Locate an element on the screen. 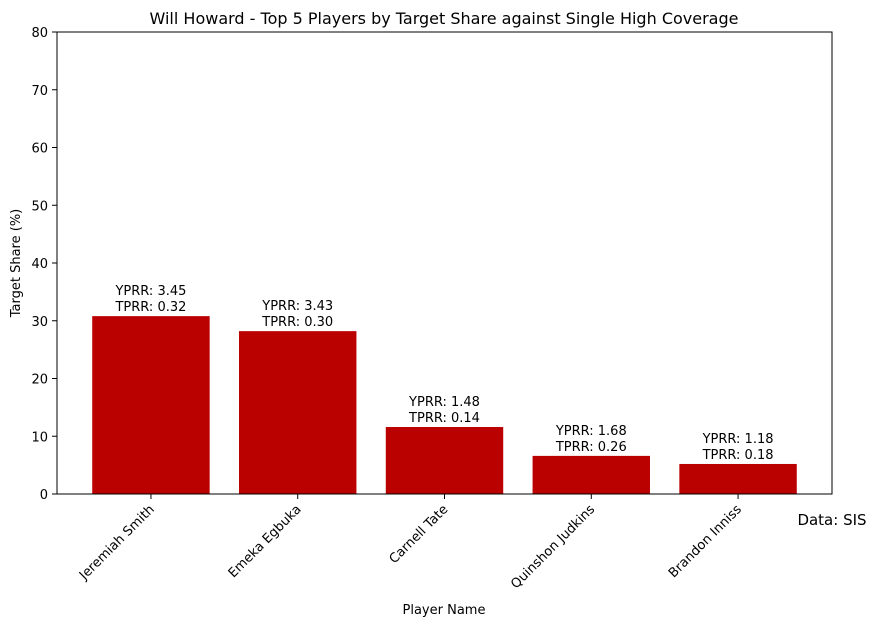 The width and height of the screenshot is (880, 627). bar-label-line: TPRR: 0.32 is located at coordinates (150, 307).